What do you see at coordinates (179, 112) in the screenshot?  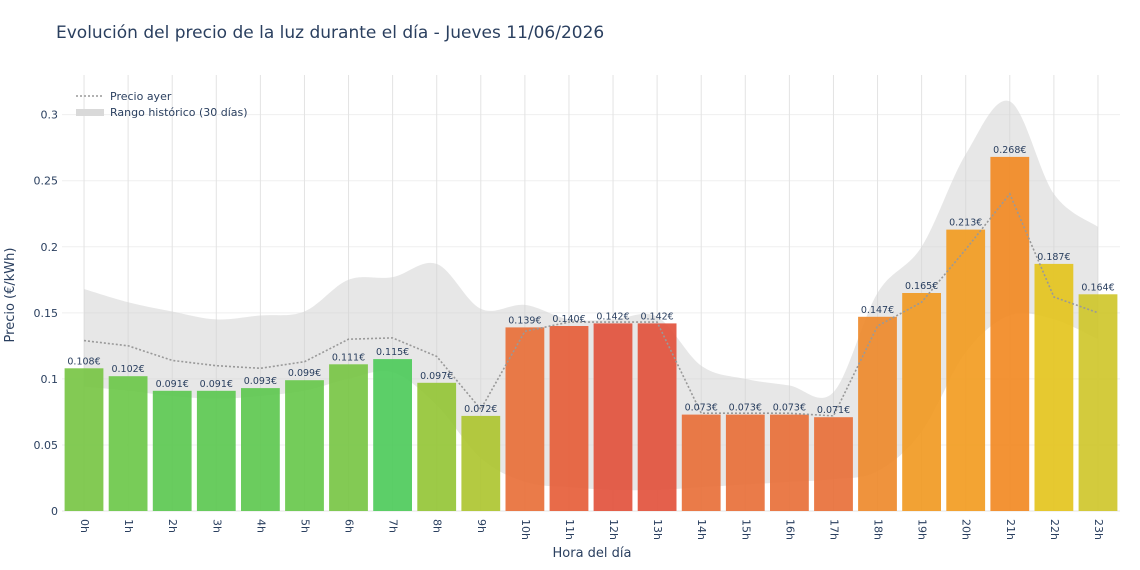 I see `legend-label-rango-historico: Rango histórico (30 días)` at bounding box center [179, 112].